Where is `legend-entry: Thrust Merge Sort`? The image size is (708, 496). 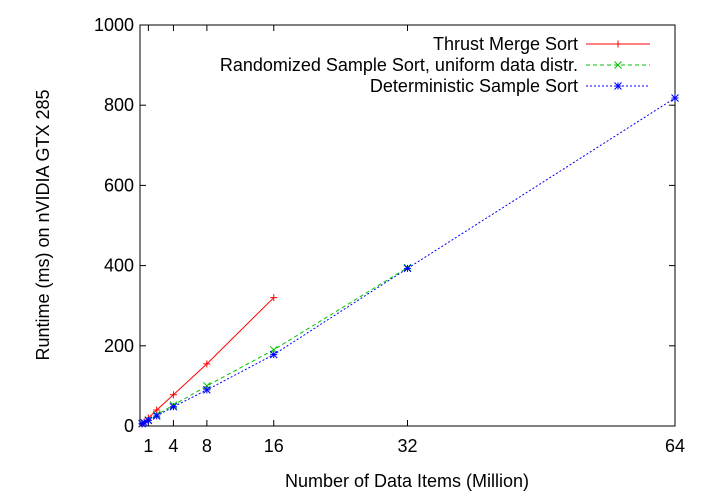
legend-entry: Thrust Merge Sort is located at coordinates (541, 44).